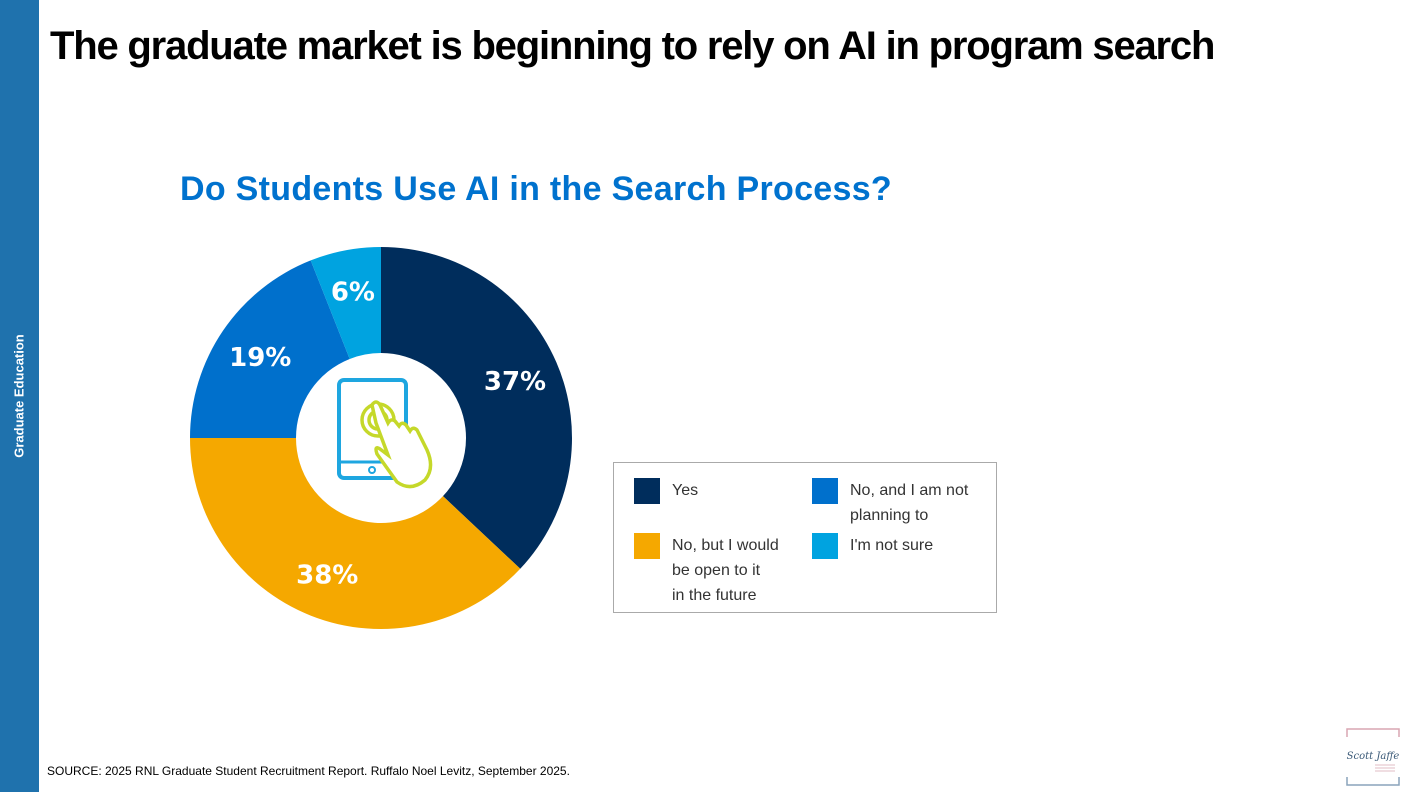 Image resolution: width=1408 pixels, height=792 pixels. What do you see at coordinates (260, 358) in the screenshot?
I see `slice-label: 19%` at bounding box center [260, 358].